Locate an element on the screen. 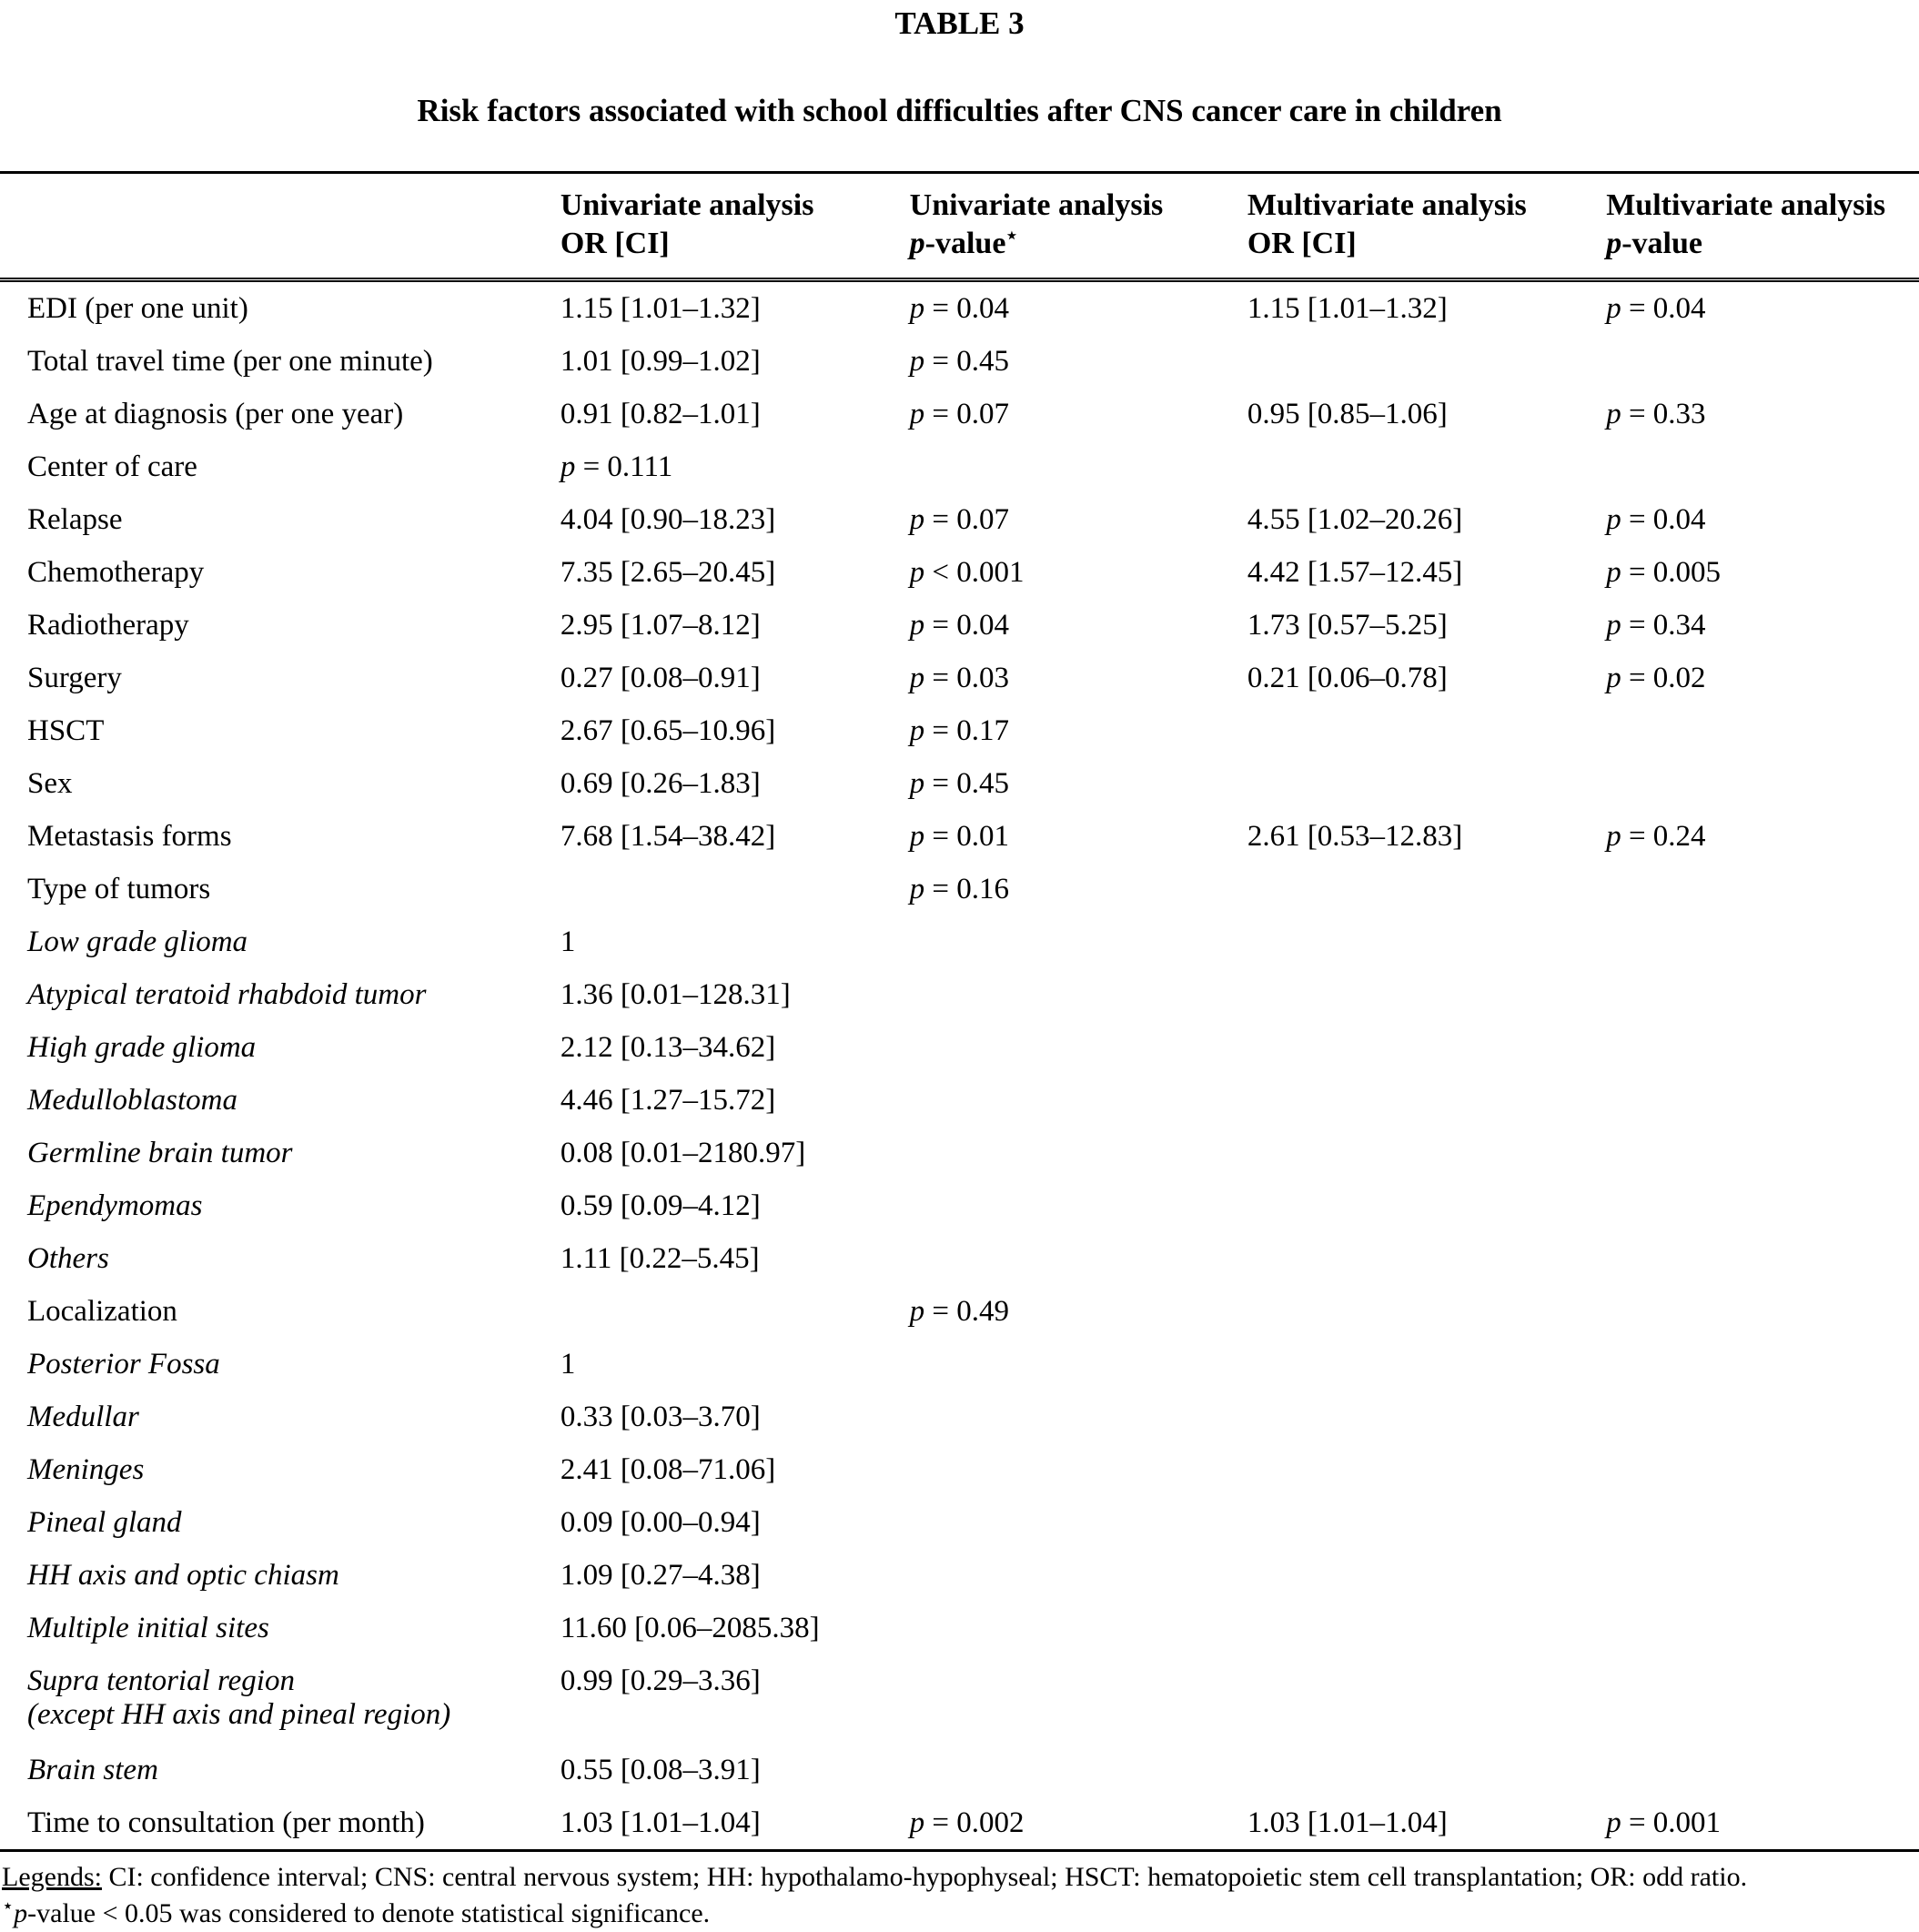 The image size is (1919, 1932). univariate-p-cell: p = 0.07 is located at coordinates (959, 519).